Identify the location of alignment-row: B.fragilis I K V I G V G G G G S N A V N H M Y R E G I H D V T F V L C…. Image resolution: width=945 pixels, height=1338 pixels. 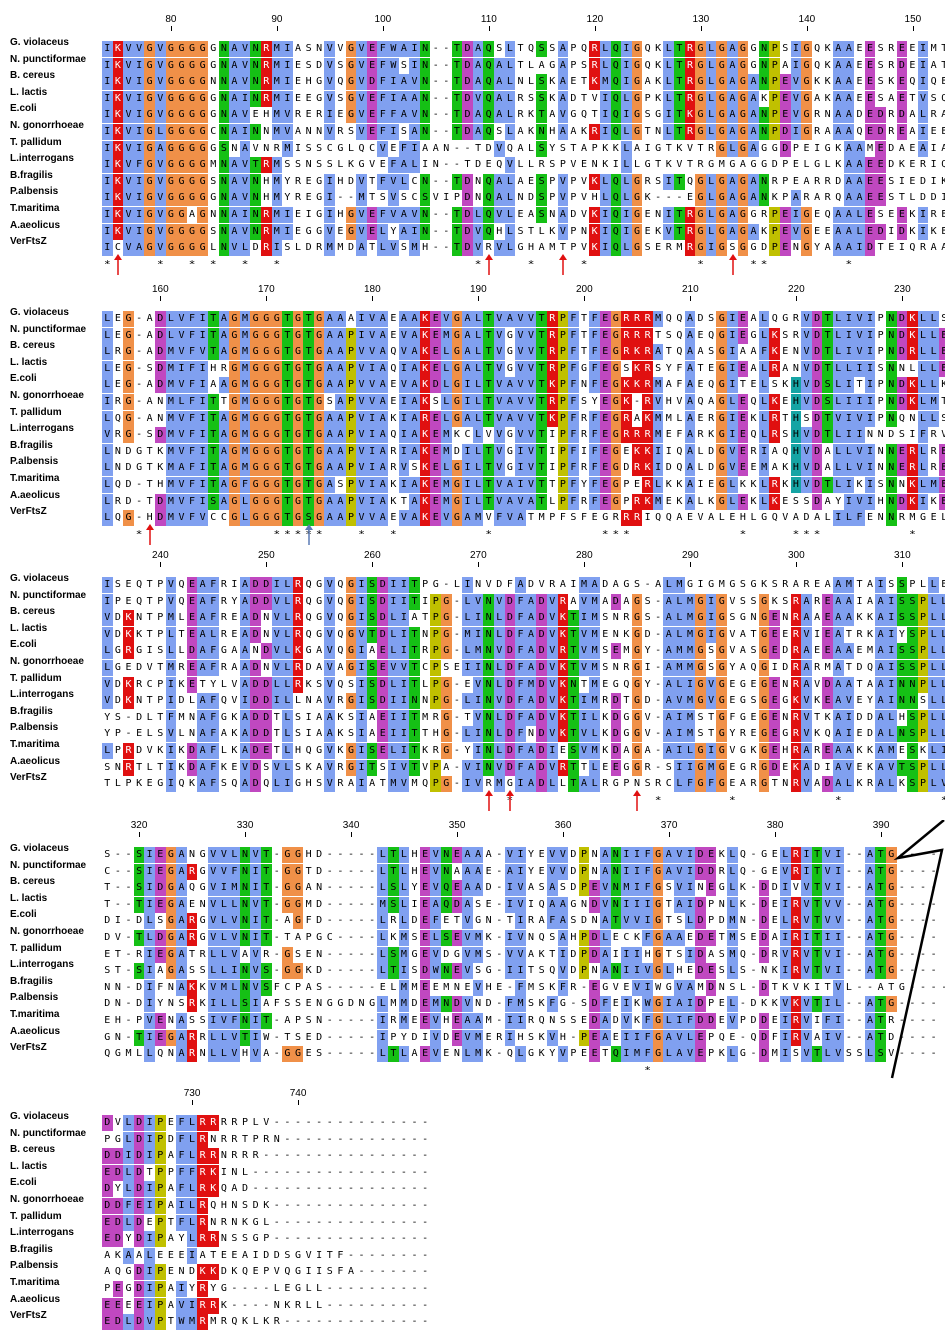
(472, 179).